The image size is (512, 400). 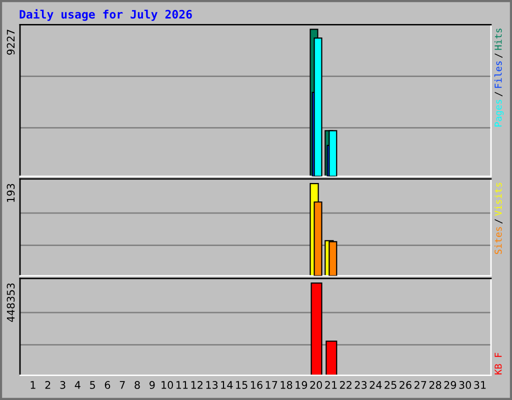 I want to click on x-tick-label: 12, so click(x=196, y=385).